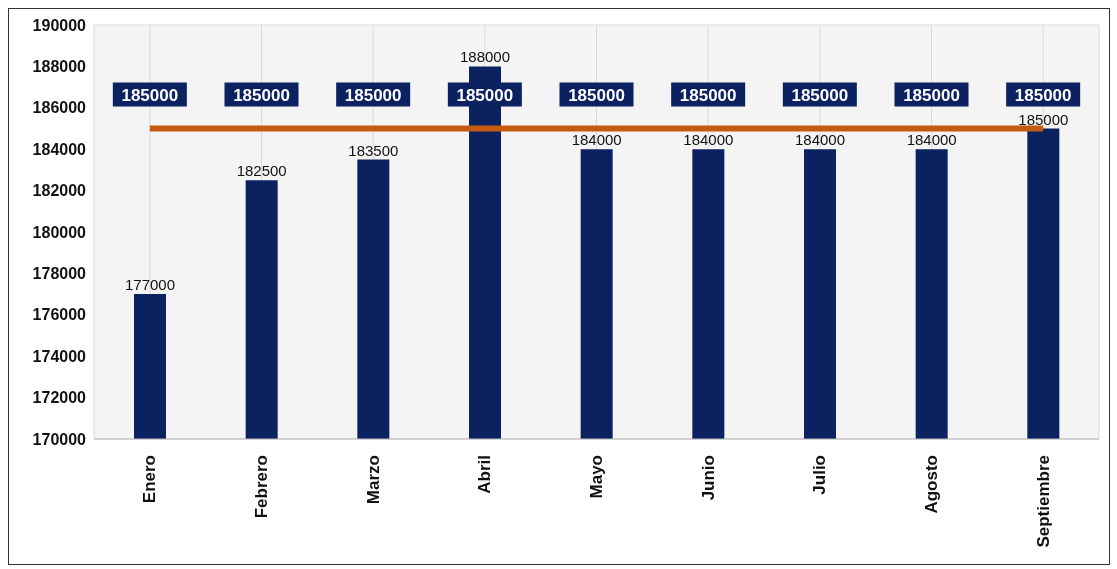 The image size is (1117, 569). I want to click on y-tick-label: 172000, so click(59, 398).